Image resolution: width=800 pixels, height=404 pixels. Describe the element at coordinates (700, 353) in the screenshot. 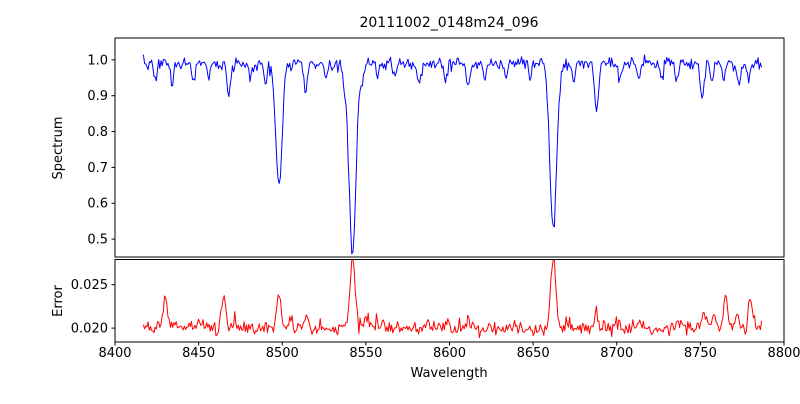

I see `x-tick-label: 8750` at that location.